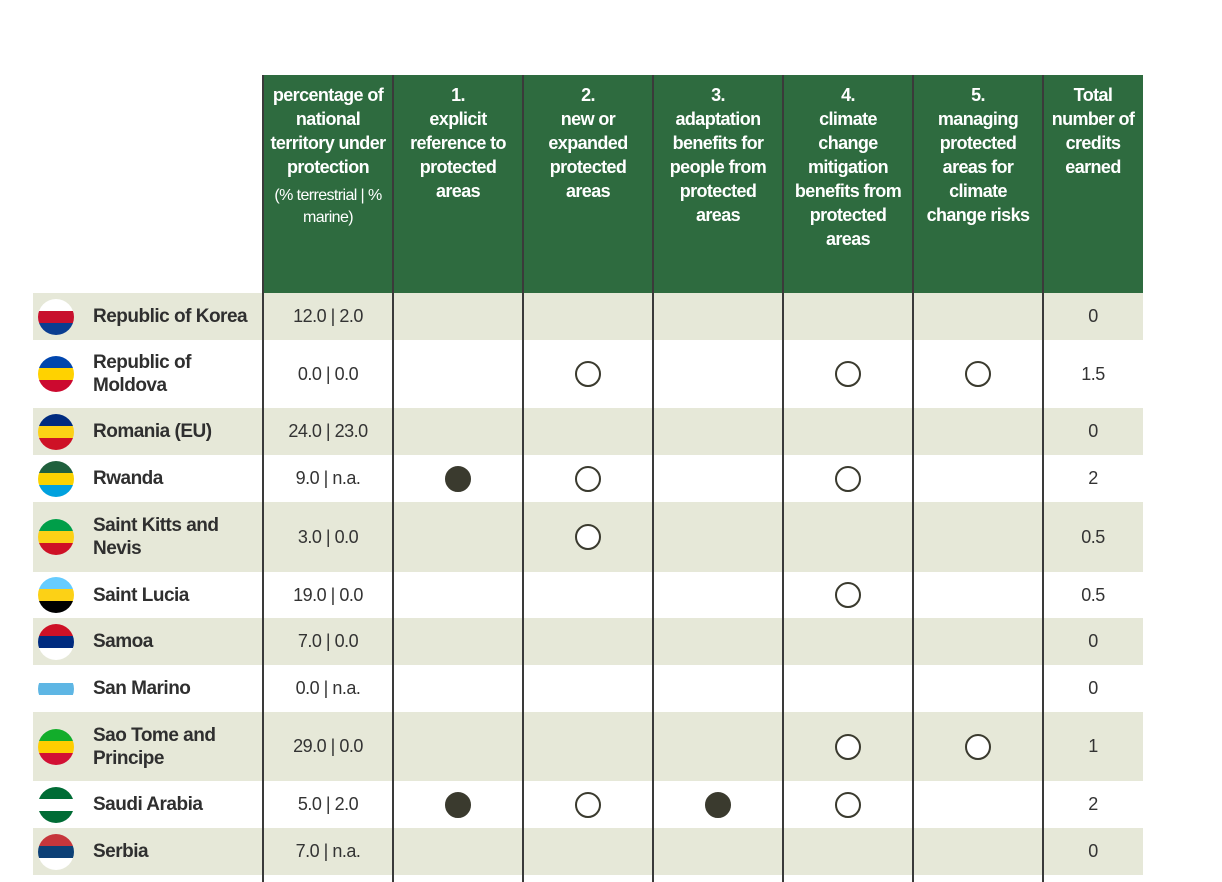 The height and width of the screenshot is (882, 1222). Describe the element at coordinates (170, 316) in the screenshot. I see `country-name-text: Republic of Korea` at that location.